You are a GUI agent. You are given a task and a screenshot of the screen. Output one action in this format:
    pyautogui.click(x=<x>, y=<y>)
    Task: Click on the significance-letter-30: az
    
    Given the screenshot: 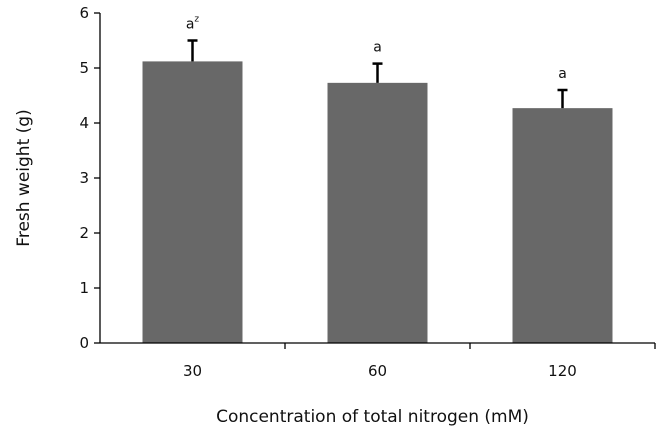 What is the action you would take?
    pyautogui.click(x=193, y=24)
    